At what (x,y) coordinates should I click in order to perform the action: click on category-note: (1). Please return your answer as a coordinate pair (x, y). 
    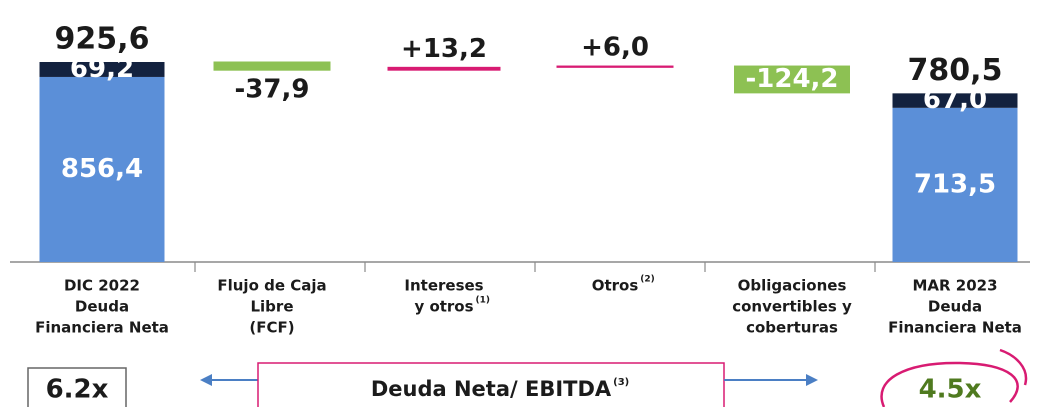
    Looking at the image, I should click on (483, 301).